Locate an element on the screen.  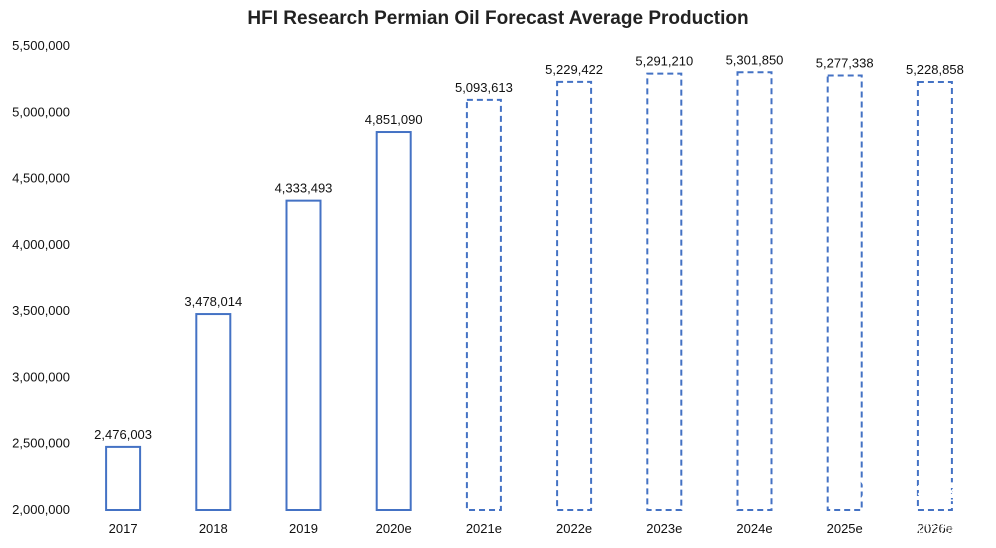
y-tick-label: 5,500,000 is located at coordinates (41, 45).